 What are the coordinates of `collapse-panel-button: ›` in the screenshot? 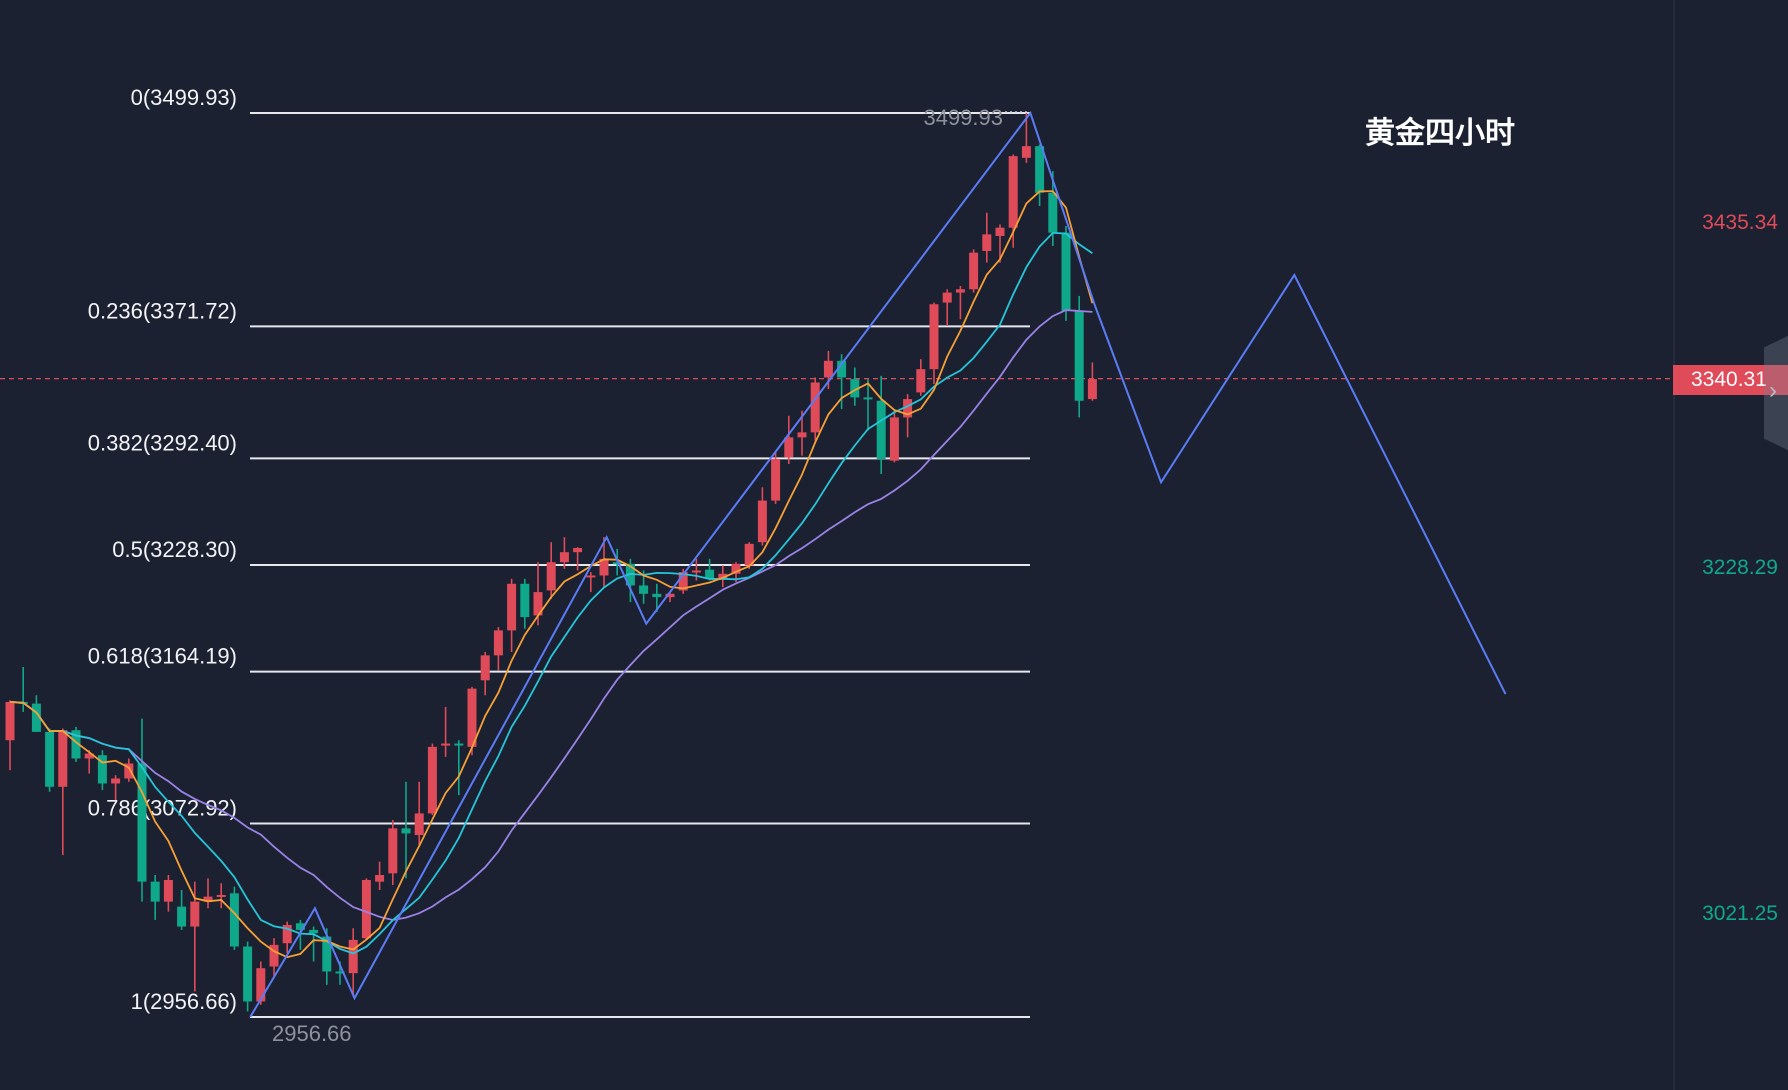 It's located at (1776, 393).